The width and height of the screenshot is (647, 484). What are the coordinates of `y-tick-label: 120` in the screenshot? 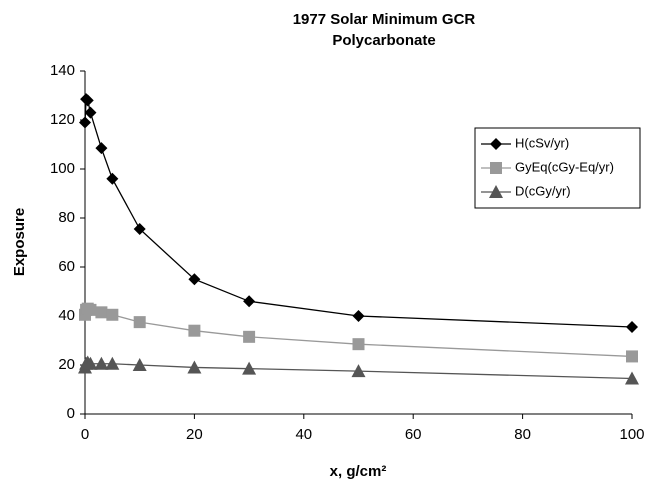 It's located at (62, 119).